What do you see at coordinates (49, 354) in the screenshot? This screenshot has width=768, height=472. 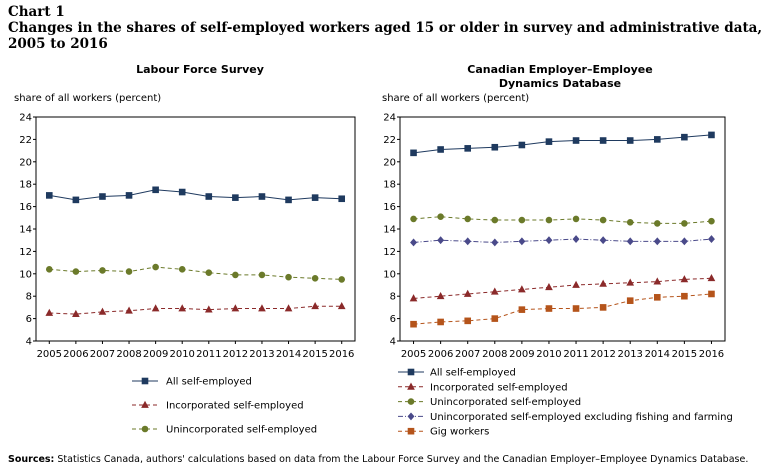 I see `x-tick-label-lfs: 2005` at bounding box center [49, 354].